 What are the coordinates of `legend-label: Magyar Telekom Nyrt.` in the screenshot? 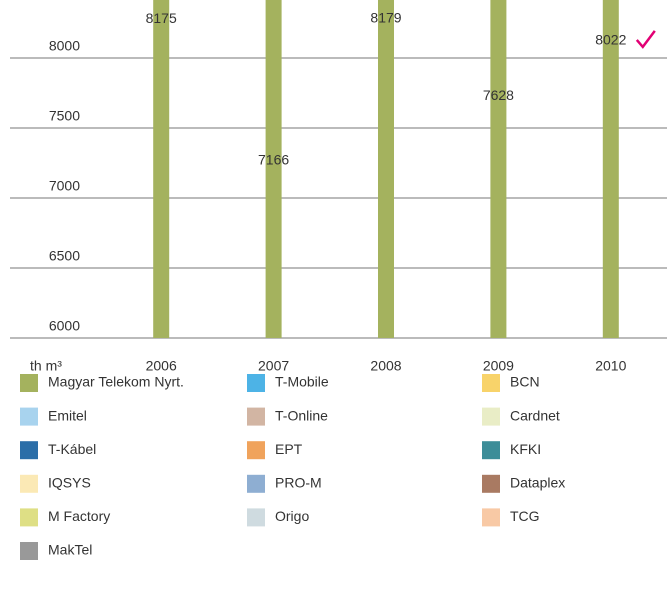 It's located at (116, 382).